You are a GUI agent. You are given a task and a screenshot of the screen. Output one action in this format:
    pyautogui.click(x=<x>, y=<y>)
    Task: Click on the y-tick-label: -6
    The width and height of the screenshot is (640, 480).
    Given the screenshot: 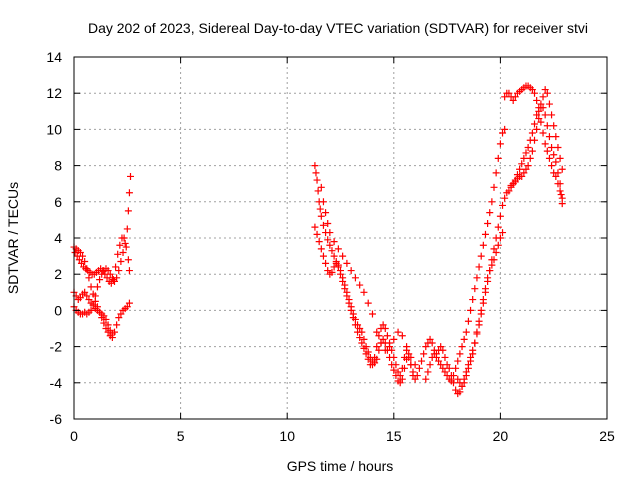 What is the action you would take?
    pyautogui.click(x=56, y=419)
    